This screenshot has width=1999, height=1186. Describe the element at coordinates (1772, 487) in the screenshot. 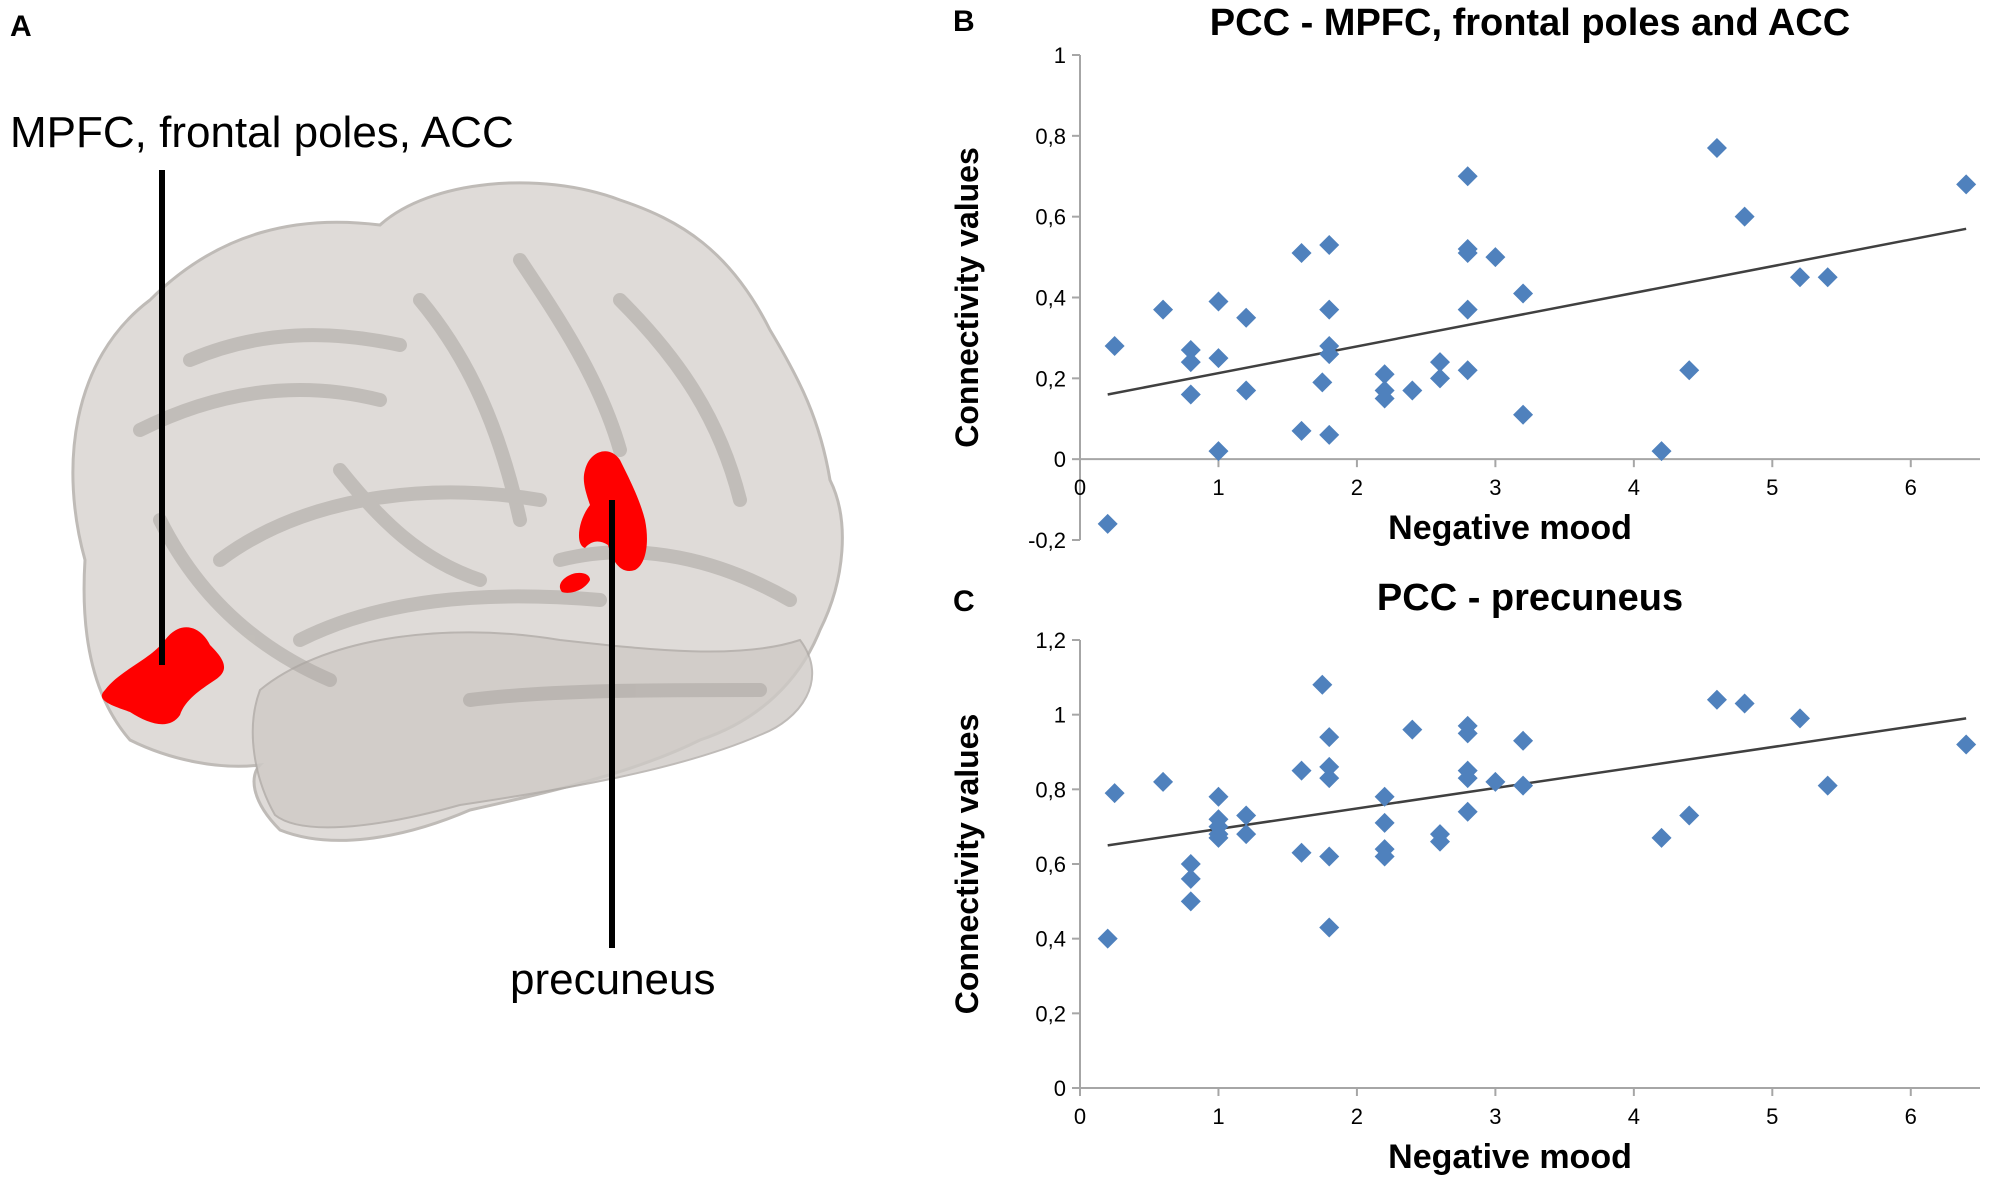

I see `x-tick-label: 5` at that location.